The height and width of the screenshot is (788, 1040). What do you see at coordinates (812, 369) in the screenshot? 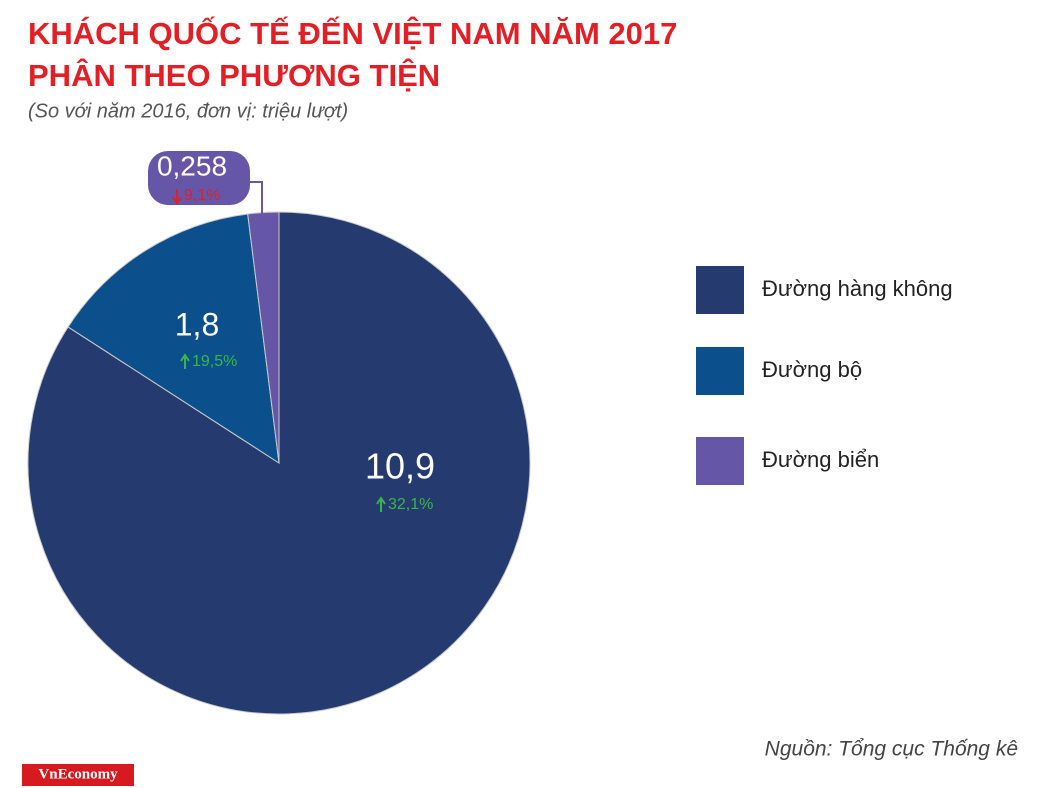
I see `legend-label: Đường bộ` at bounding box center [812, 369].